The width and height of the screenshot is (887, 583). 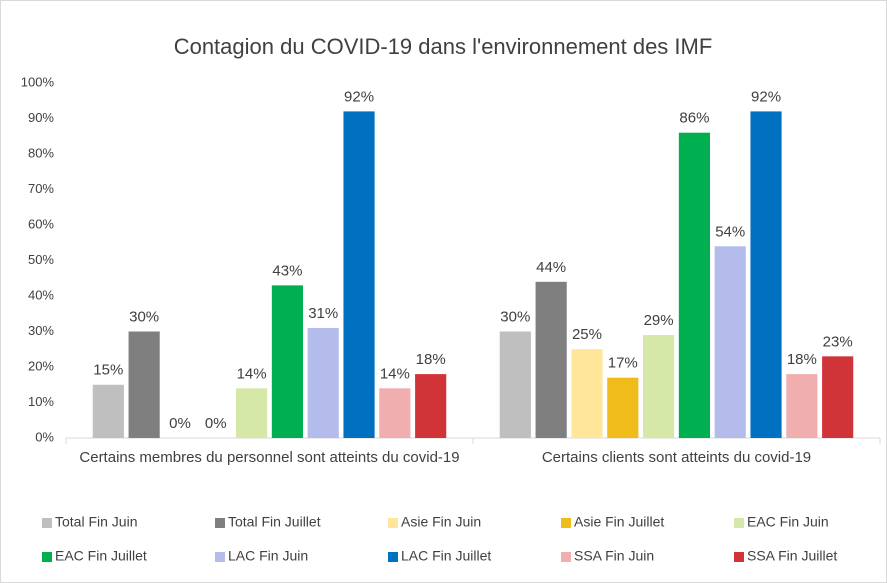 What do you see at coordinates (41, 117) in the screenshot?
I see `y-tick-label: 90%` at bounding box center [41, 117].